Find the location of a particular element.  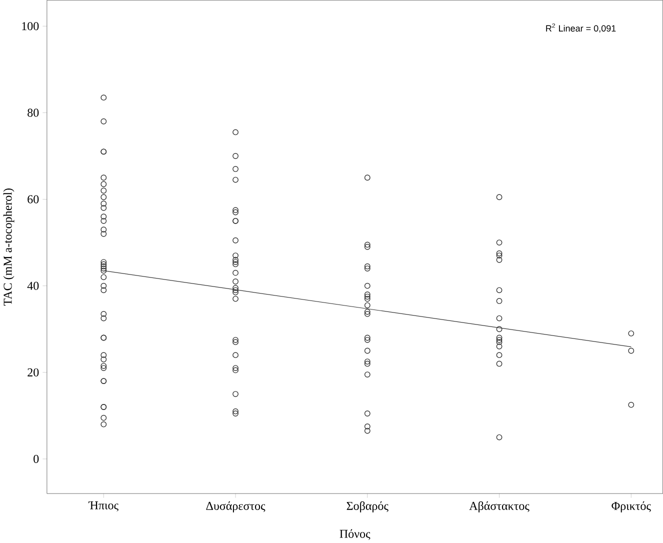

y-axis-title: TAC (mM a-tocopherol) is located at coordinates (8, 247).